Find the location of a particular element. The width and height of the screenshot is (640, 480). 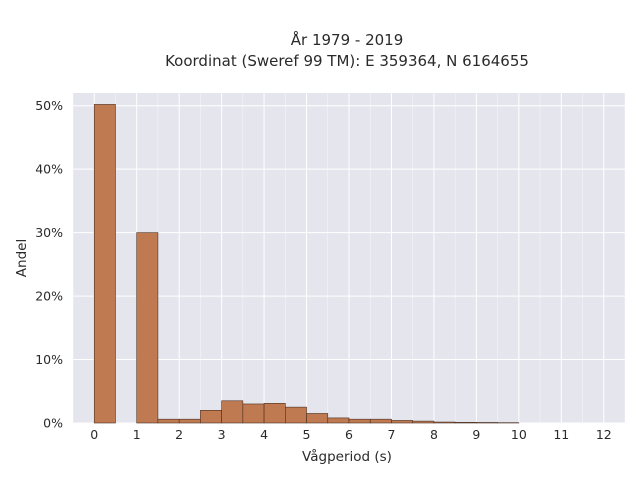

y-tick-label: 0% is located at coordinates (53, 423).